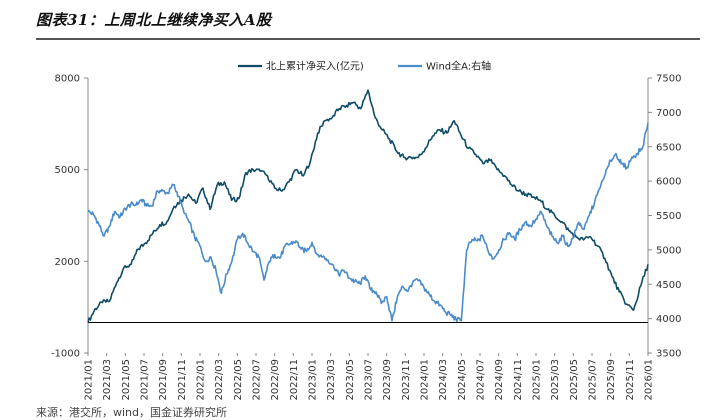  I want to click on right-tick-label: 4500, so click(668, 285).